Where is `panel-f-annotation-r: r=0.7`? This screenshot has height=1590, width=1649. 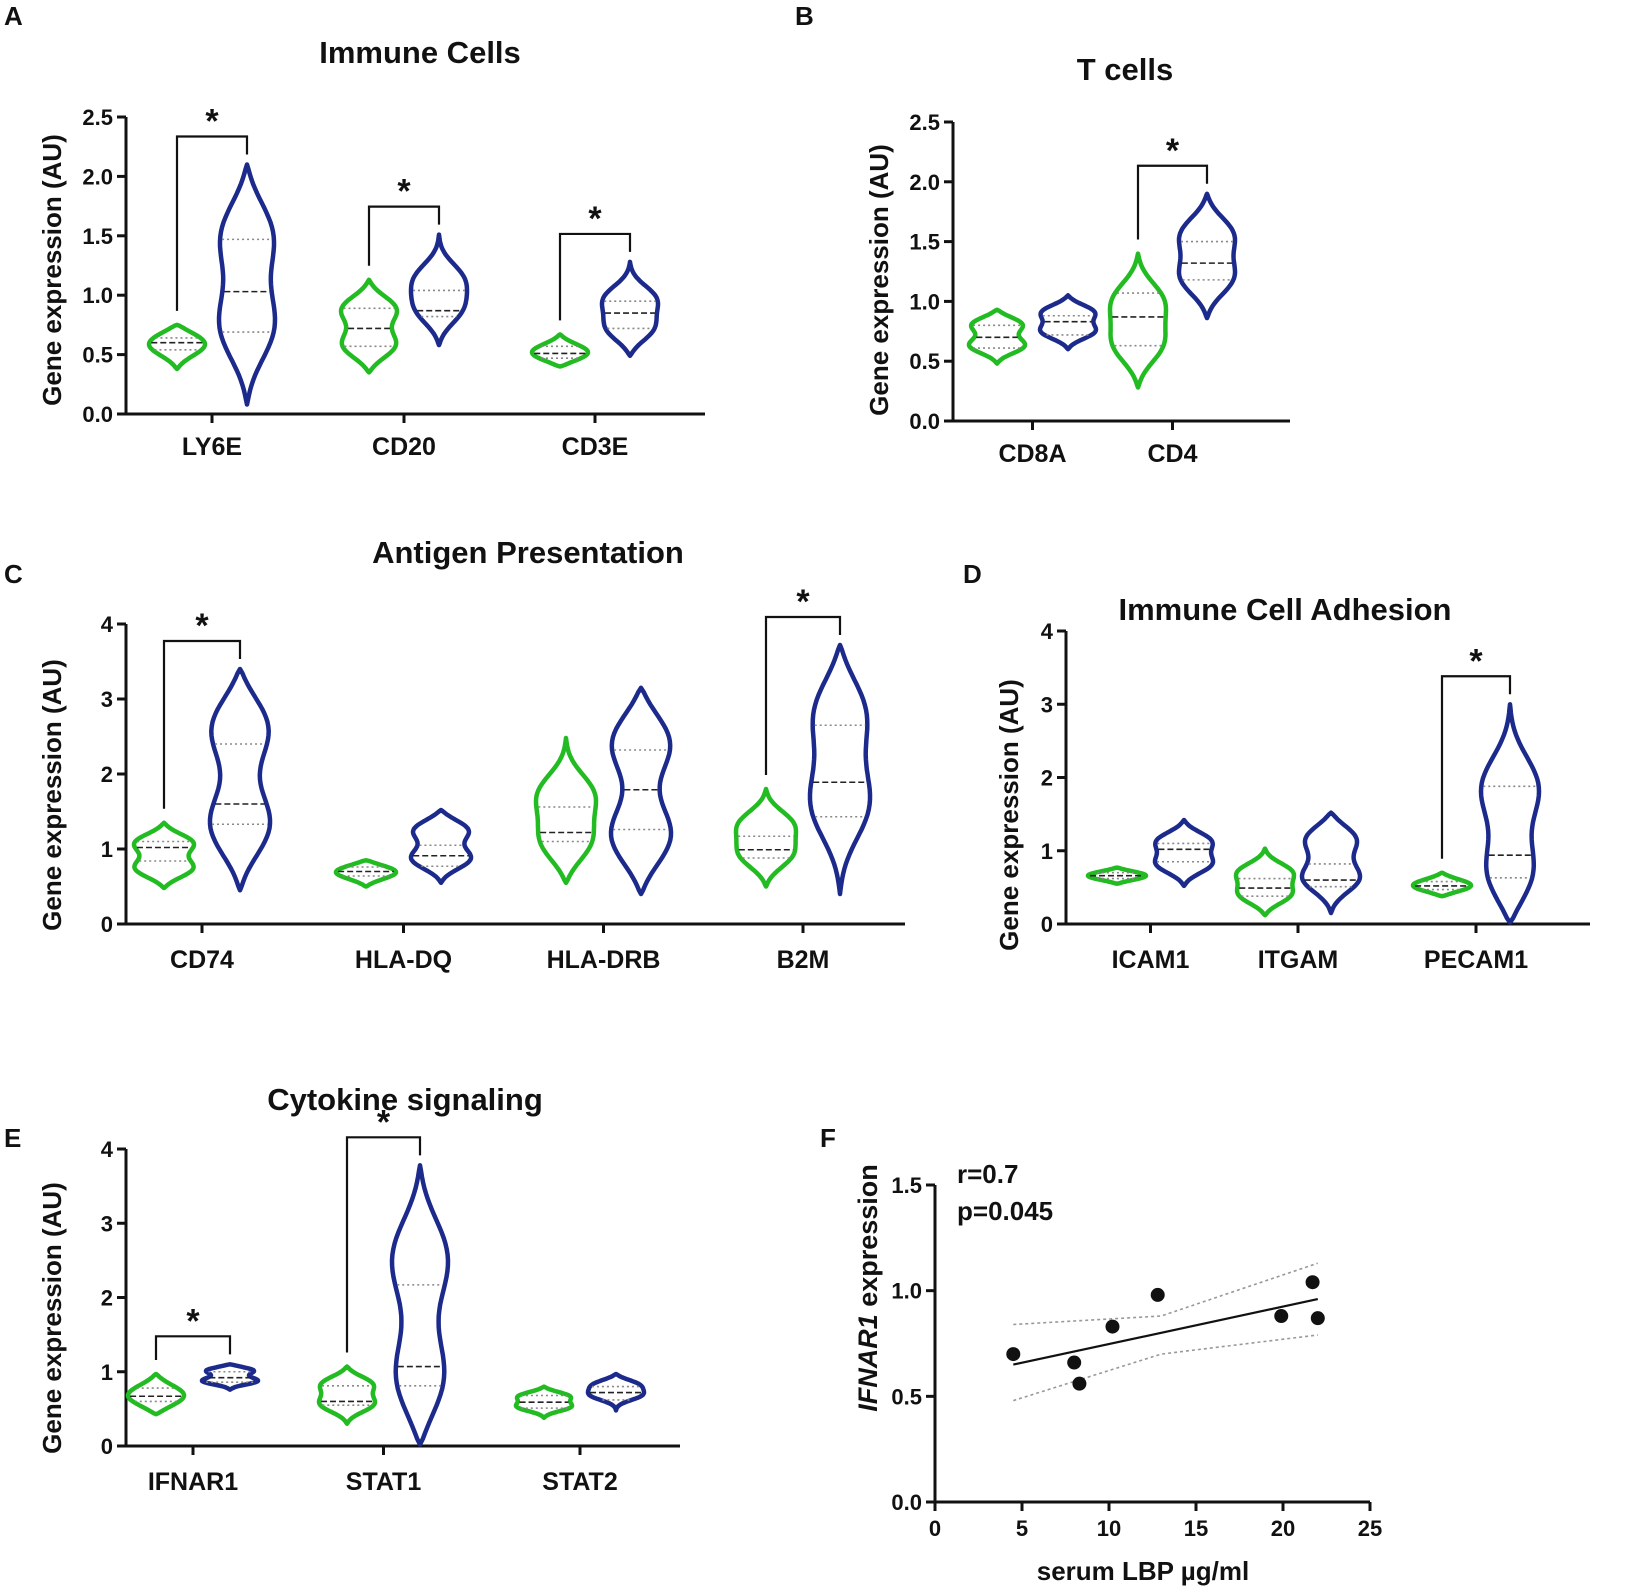
panel-f-annotation-r: r=0.7 is located at coordinates (987, 1174).